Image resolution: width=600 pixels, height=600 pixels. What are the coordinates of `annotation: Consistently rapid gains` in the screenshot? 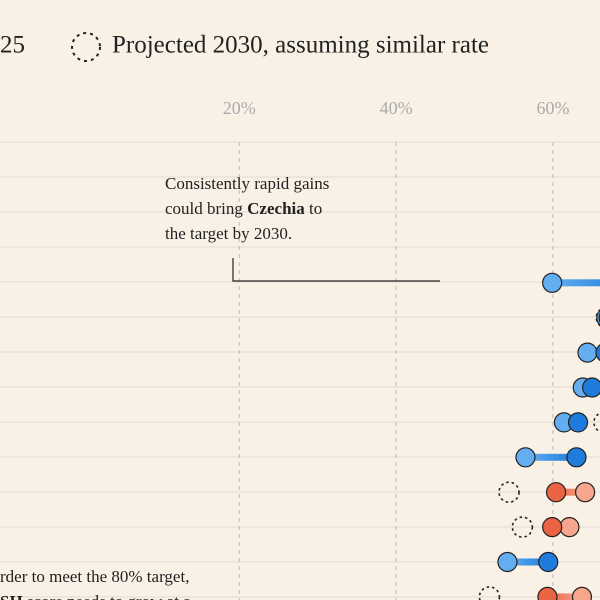 It's located at (247, 183).